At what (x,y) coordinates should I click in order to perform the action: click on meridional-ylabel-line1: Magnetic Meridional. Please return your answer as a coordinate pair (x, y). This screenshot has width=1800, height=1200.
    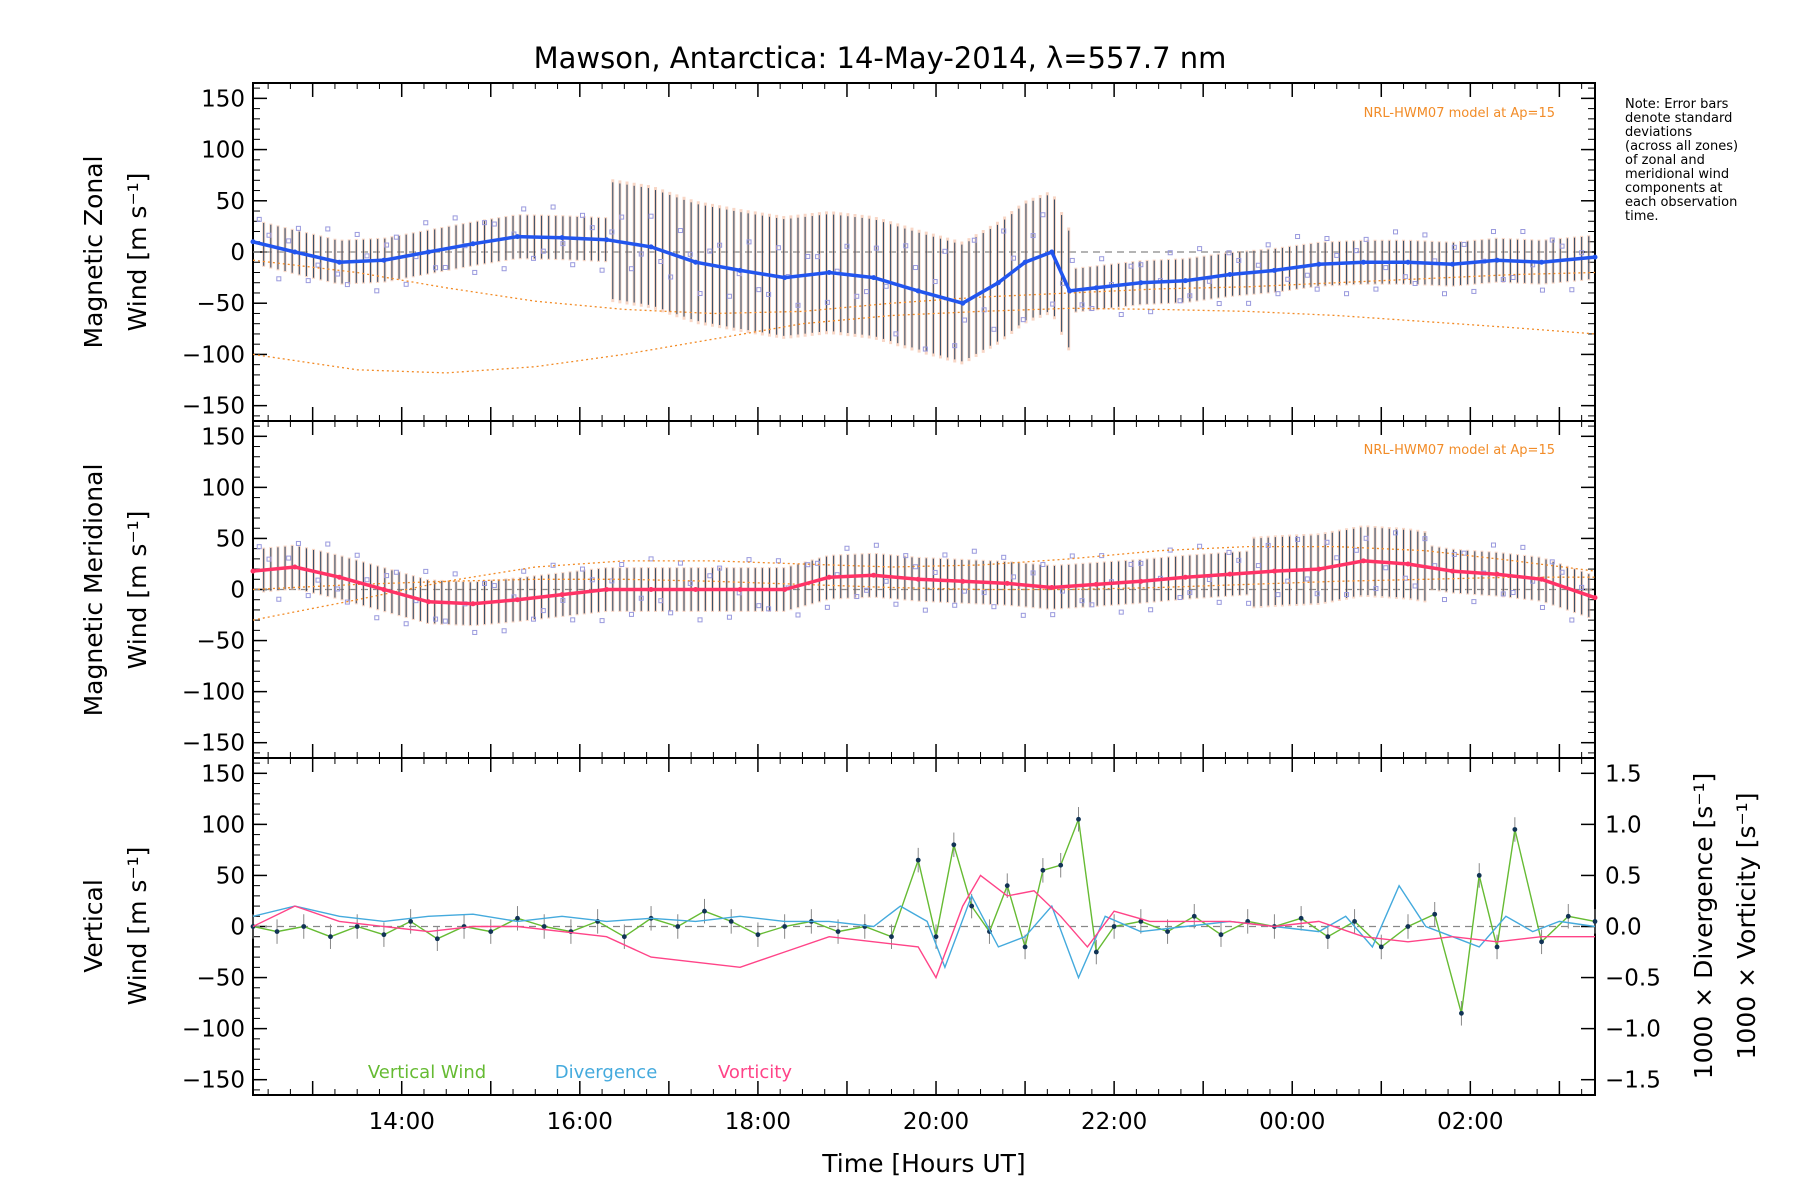
    Looking at the image, I should click on (93, 590).